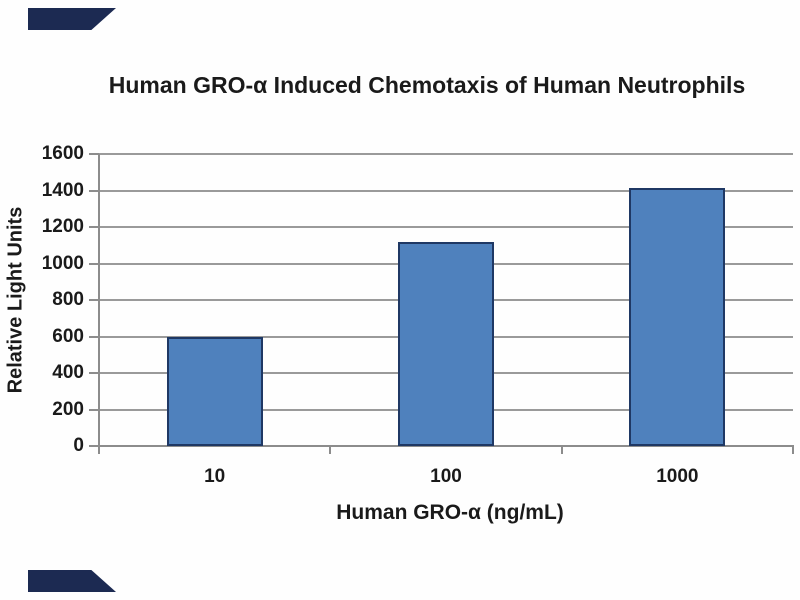 This screenshot has width=800, height=600. Describe the element at coordinates (72, 581) in the screenshot. I see `watermark-corner-bottom-left-icon` at that location.